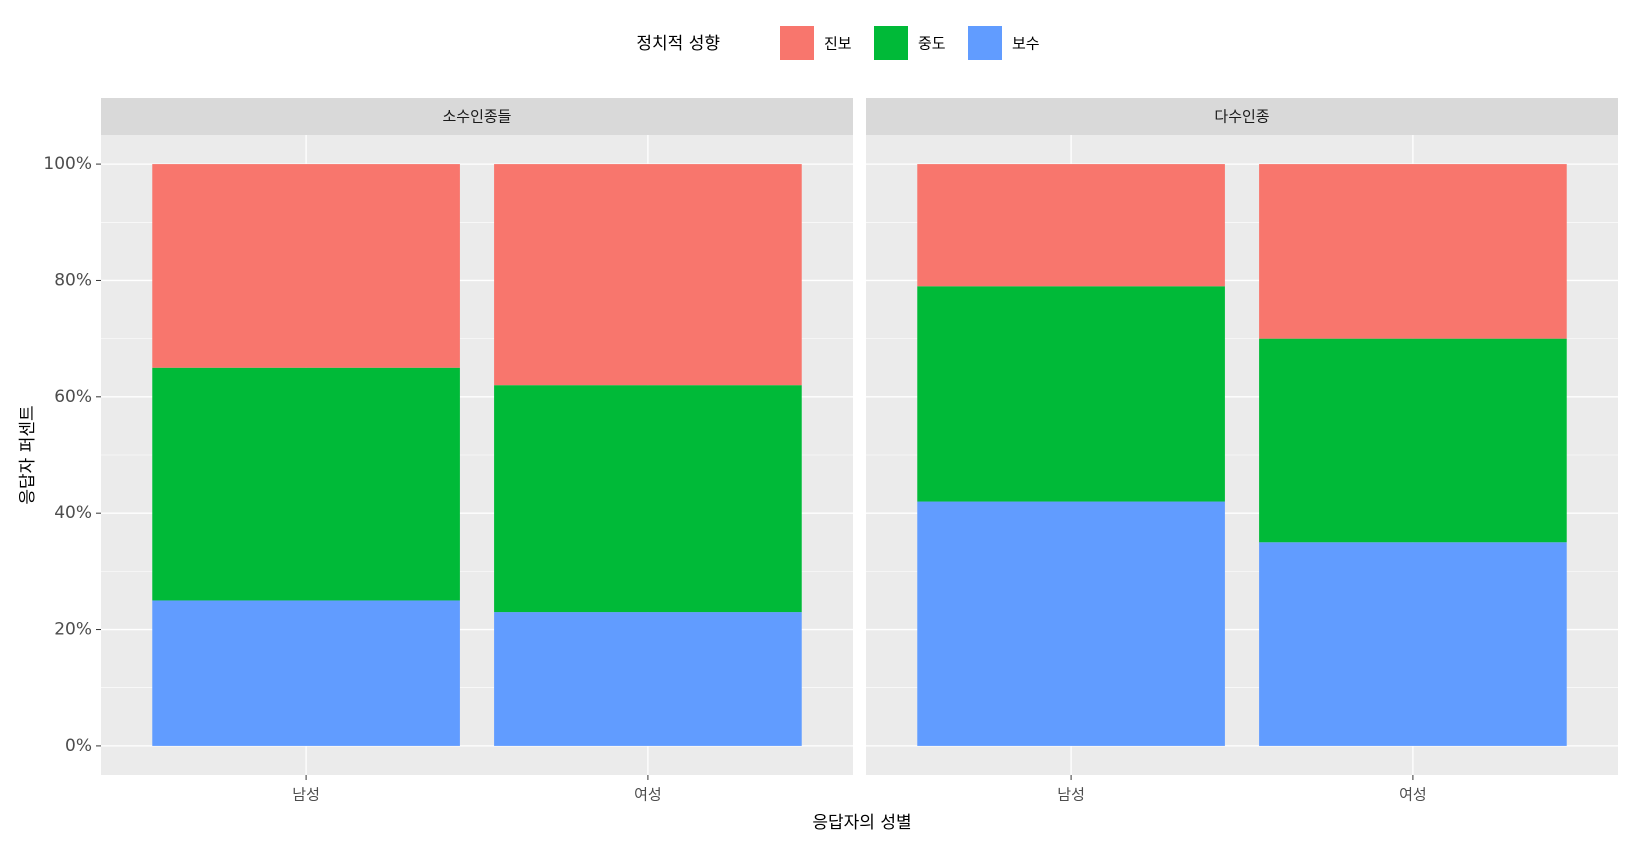  Describe the element at coordinates (1026, 44) in the screenshot. I see `legend-label: 보수` at that location.